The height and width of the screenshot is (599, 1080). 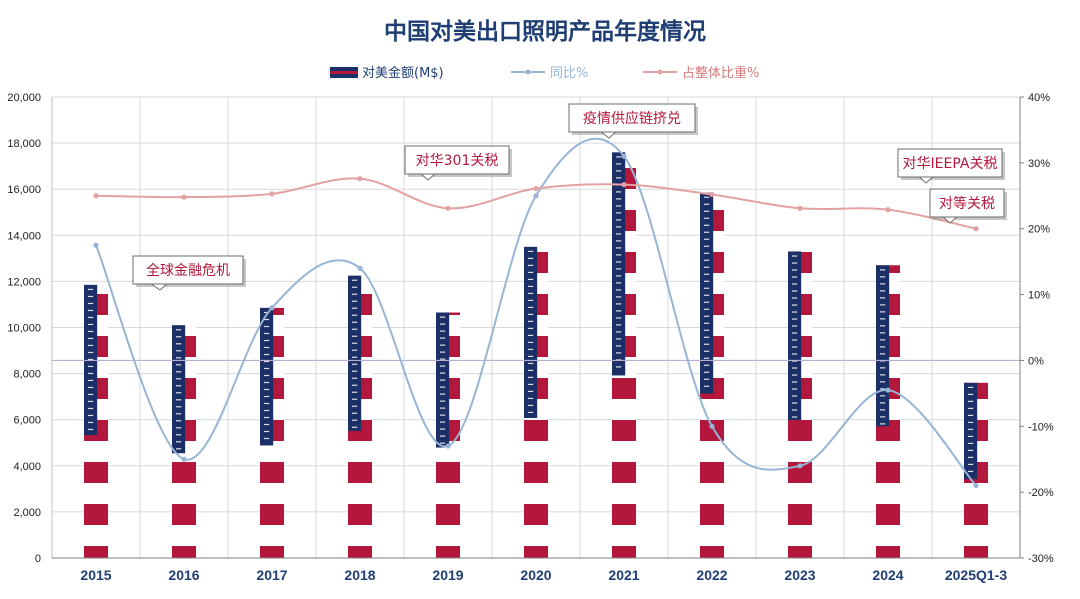 I want to click on x-tick: 2023, so click(x=799, y=575).